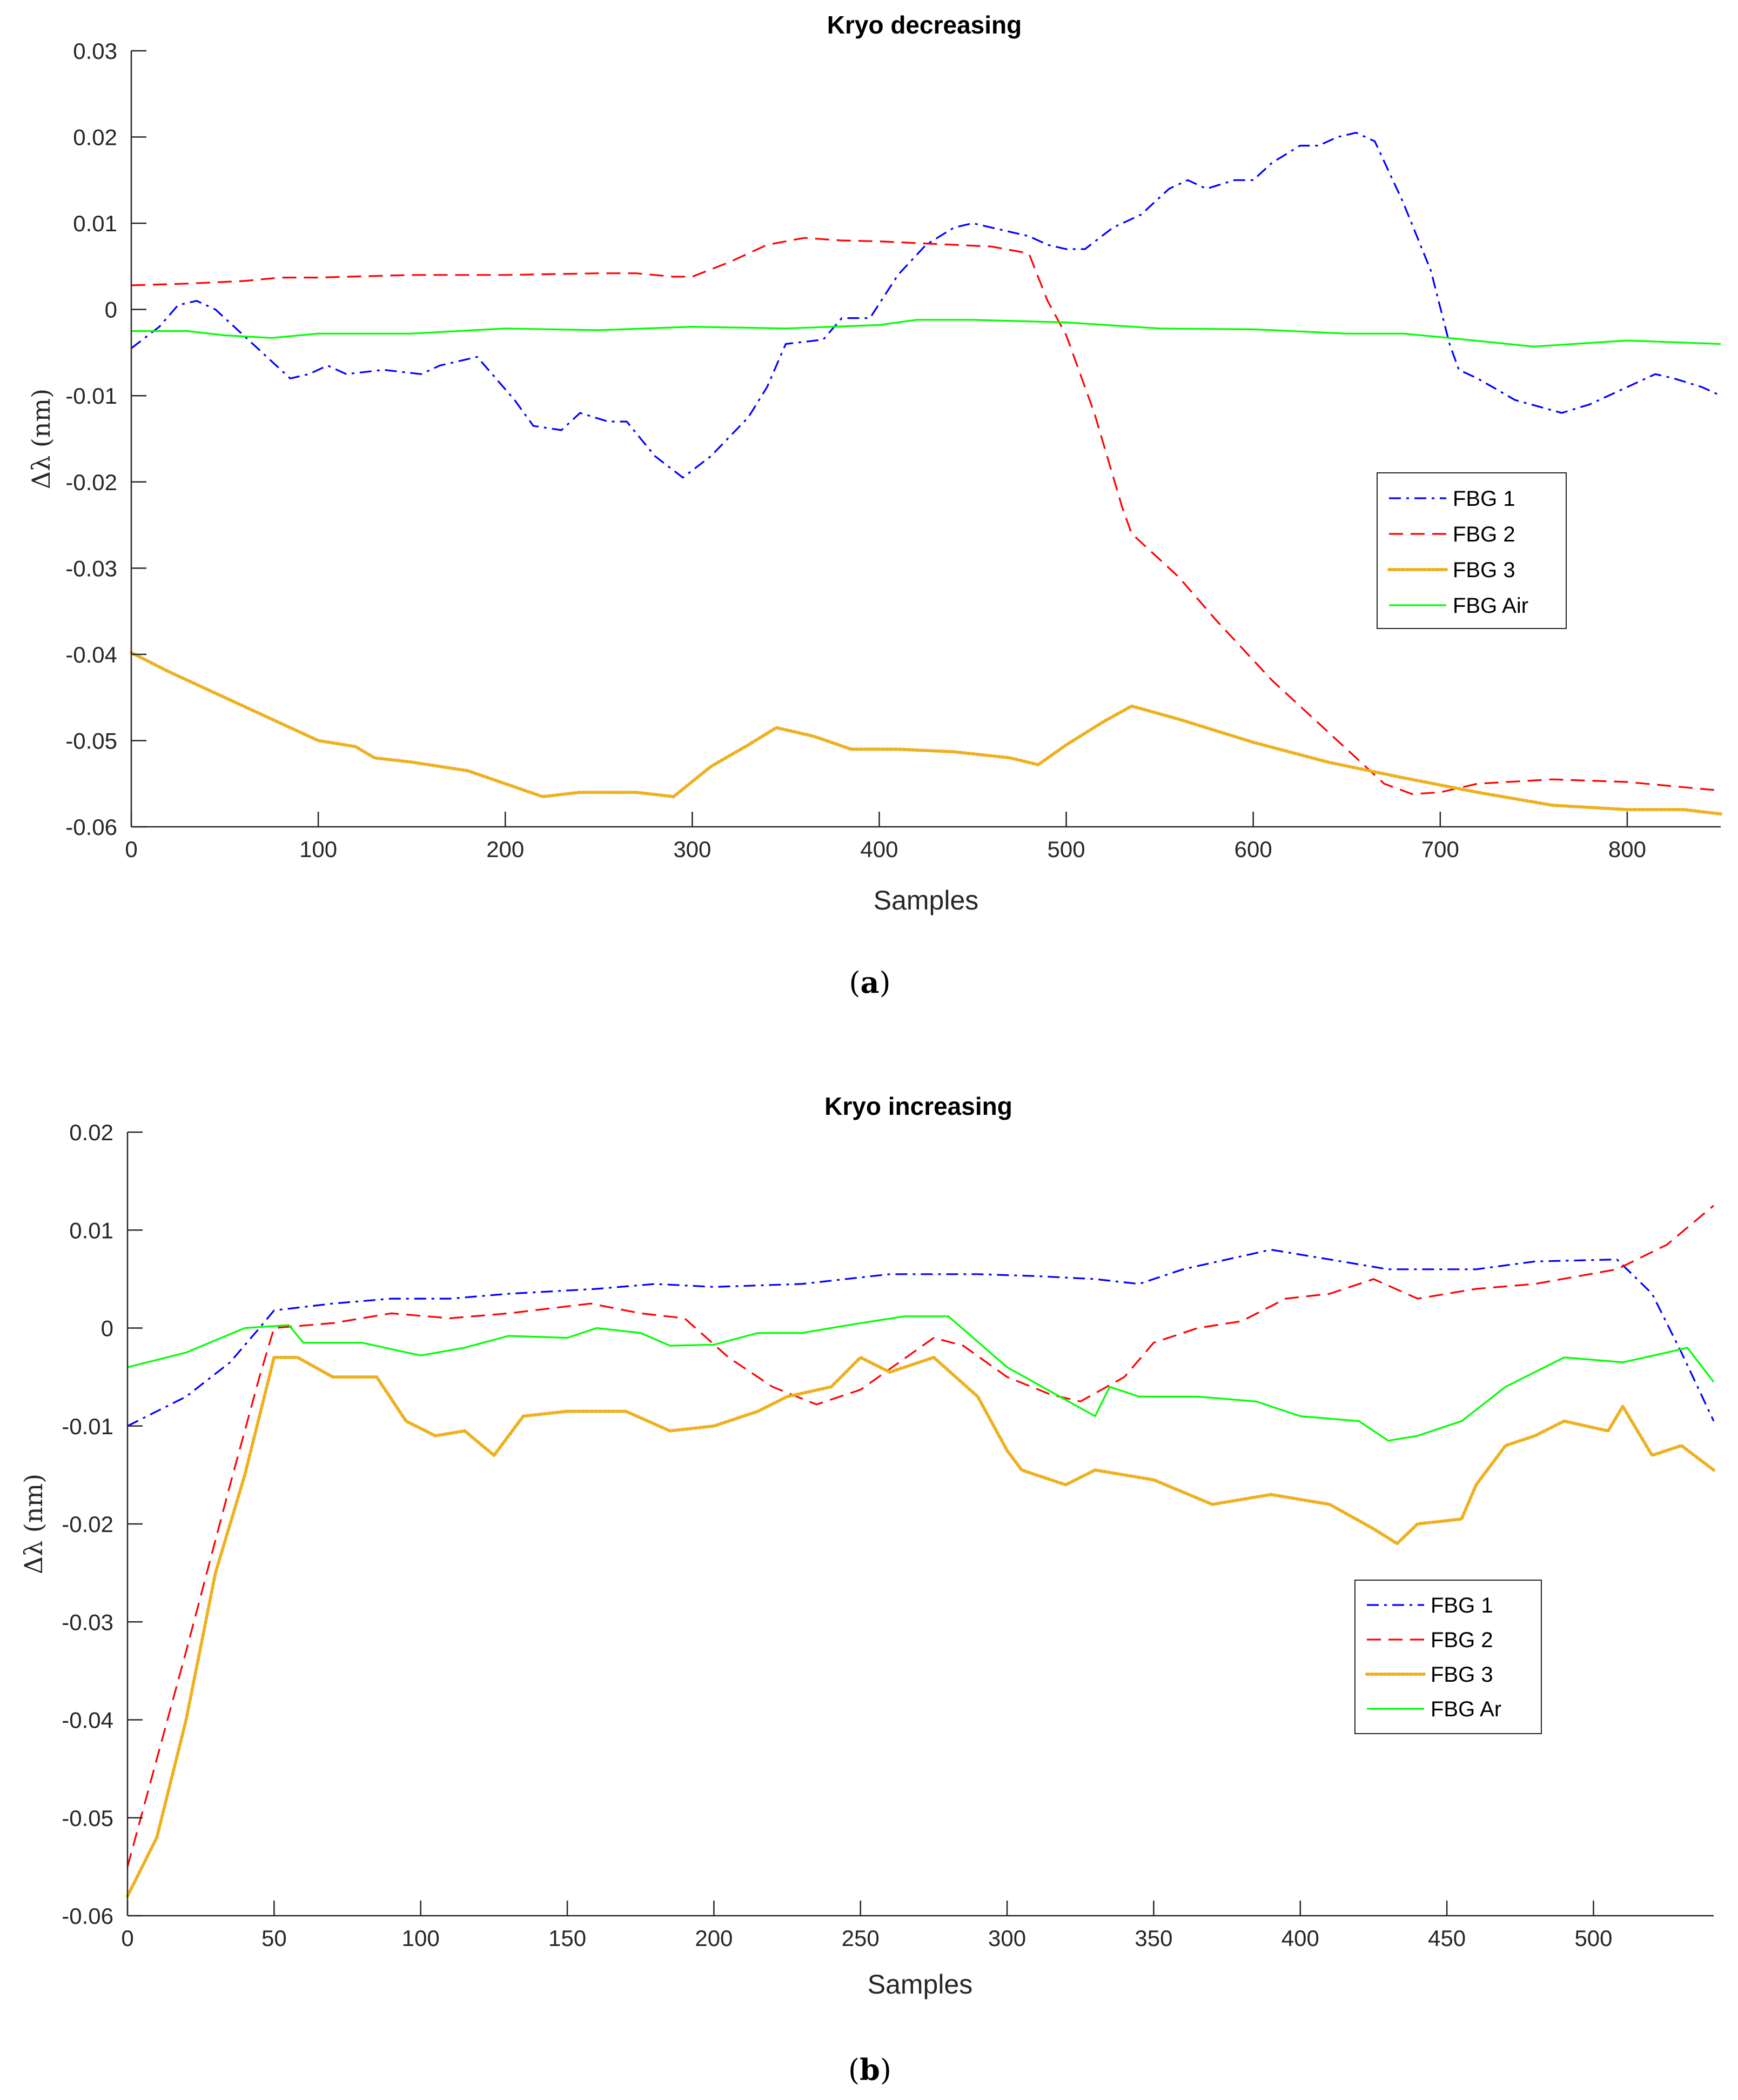  I want to click on chart-title: Kryo decreasing, so click(924, 25).